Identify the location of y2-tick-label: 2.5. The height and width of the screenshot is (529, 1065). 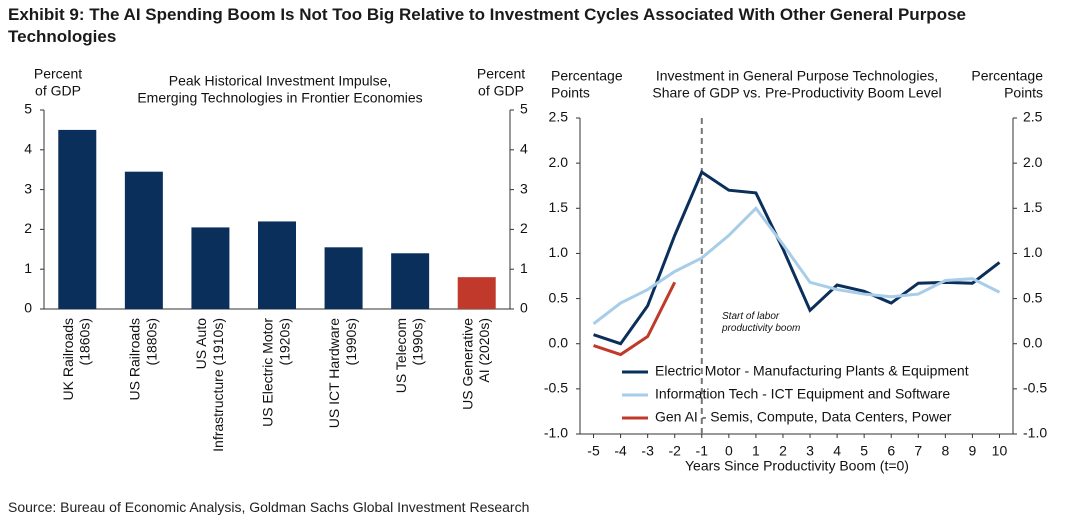
(1033, 117).